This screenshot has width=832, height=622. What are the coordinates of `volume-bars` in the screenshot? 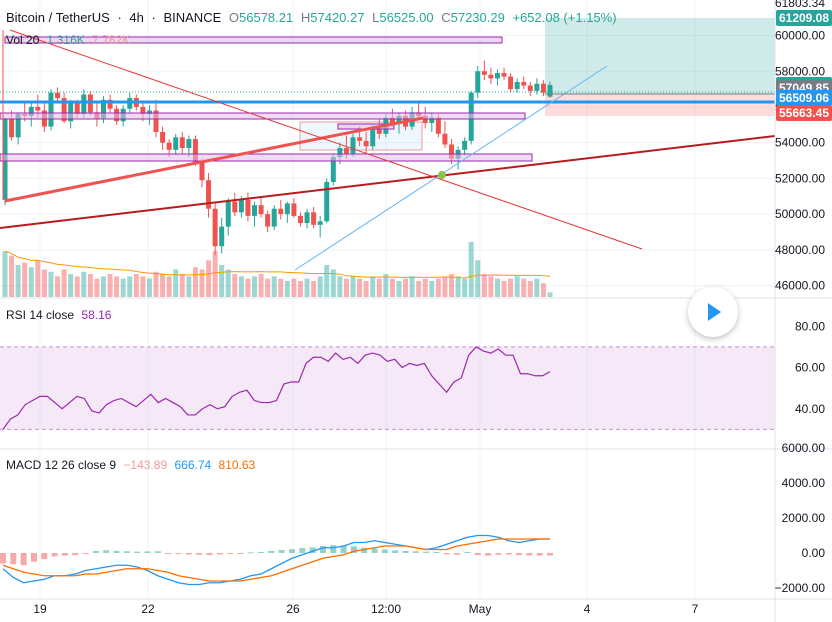 It's located at (277, 269).